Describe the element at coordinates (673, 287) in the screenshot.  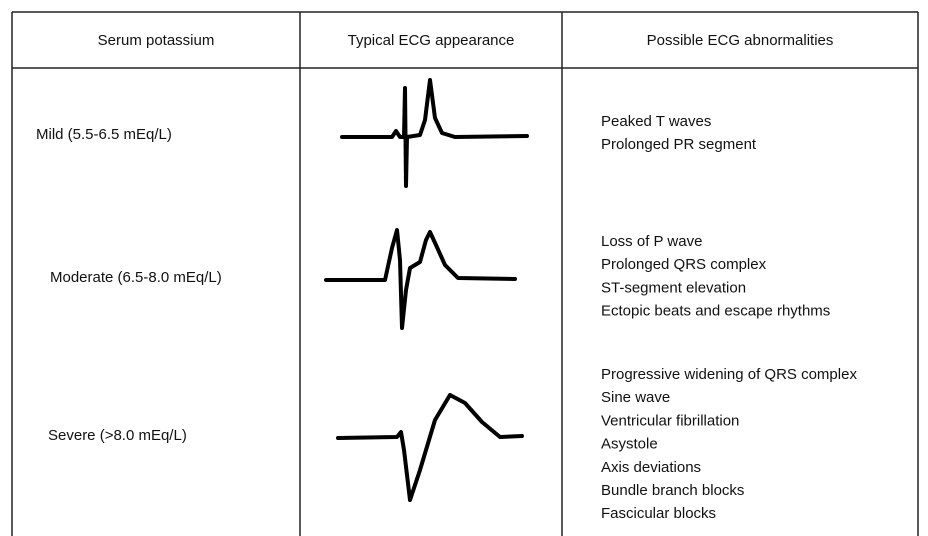
I see `abnormality: ST-segment elevation` at that location.